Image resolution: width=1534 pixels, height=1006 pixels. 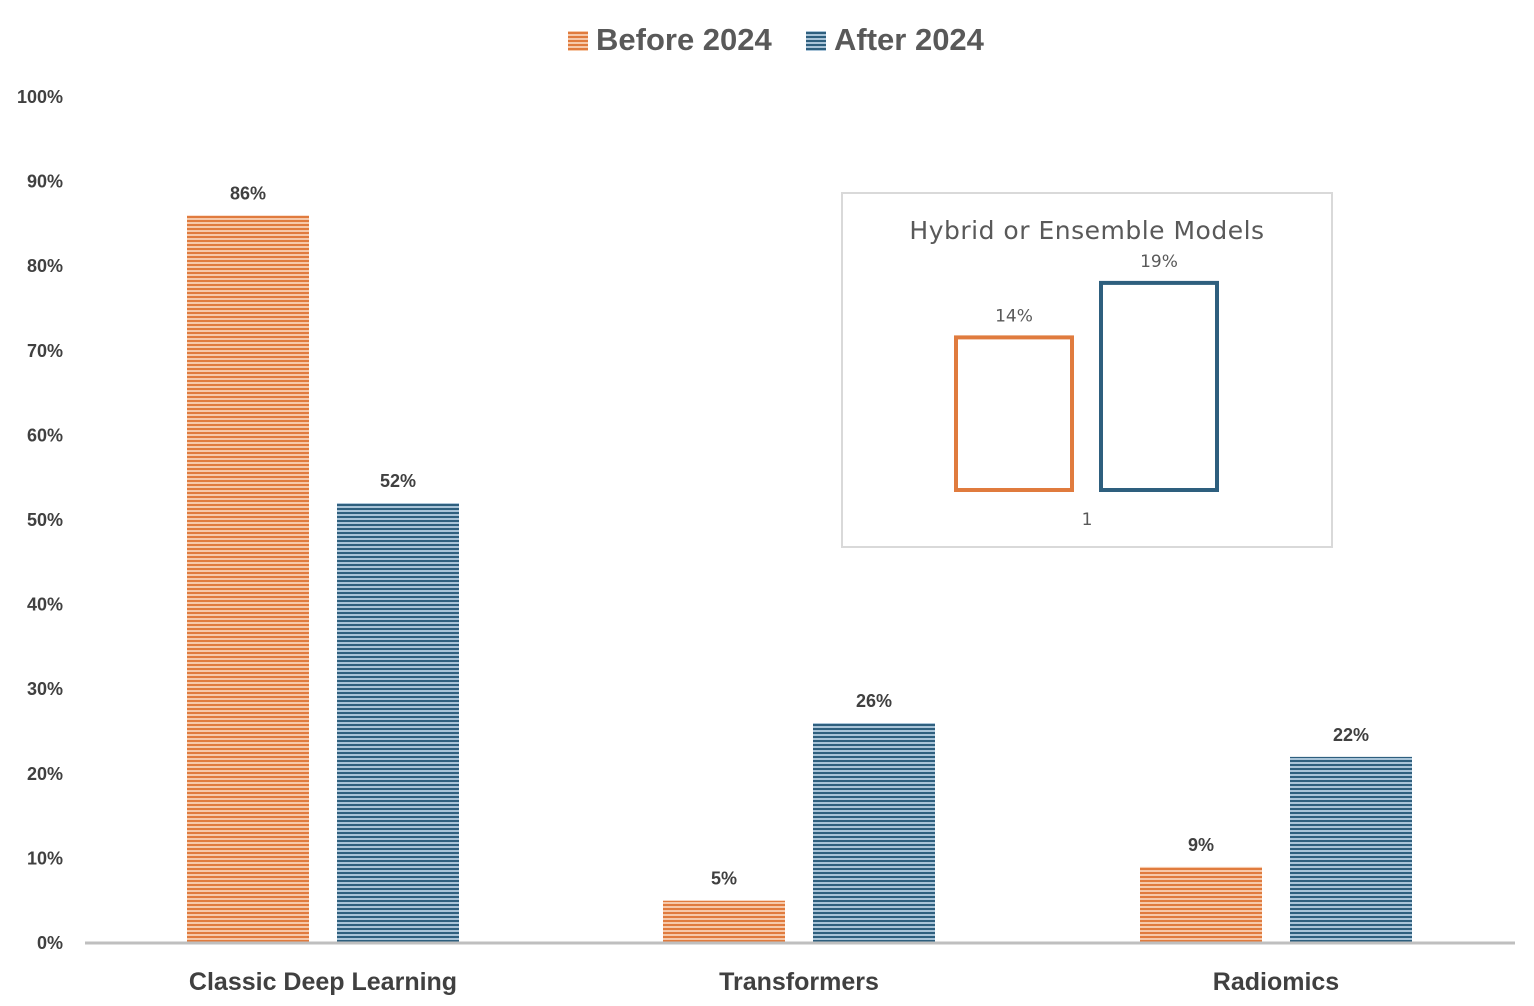 I want to click on y-tick-label: 20%, so click(x=45, y=774).